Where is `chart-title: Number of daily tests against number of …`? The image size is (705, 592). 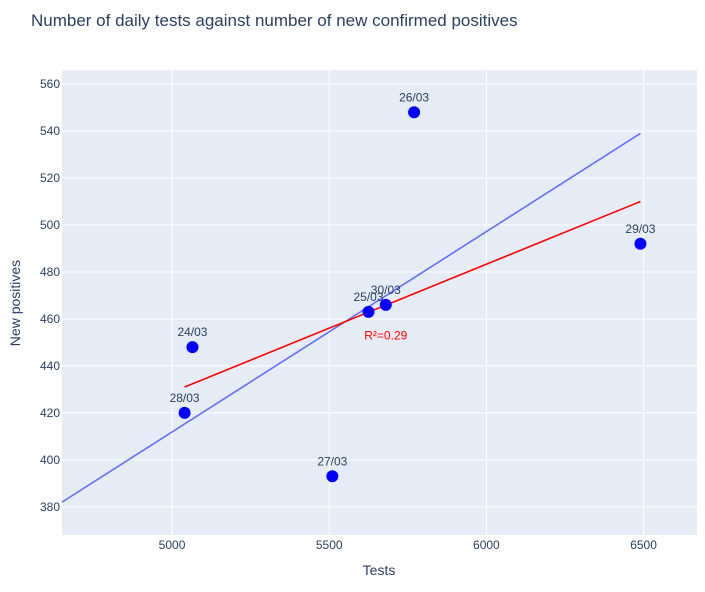
chart-title: Number of daily tests against number of … is located at coordinates (274, 20).